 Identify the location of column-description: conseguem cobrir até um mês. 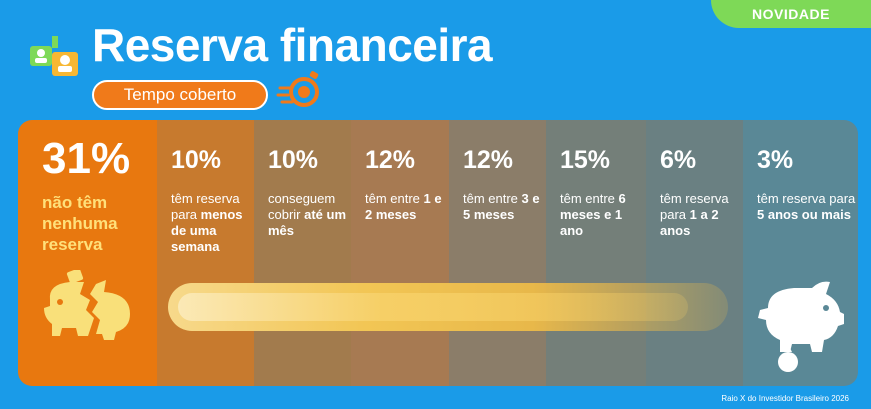
(307, 214).